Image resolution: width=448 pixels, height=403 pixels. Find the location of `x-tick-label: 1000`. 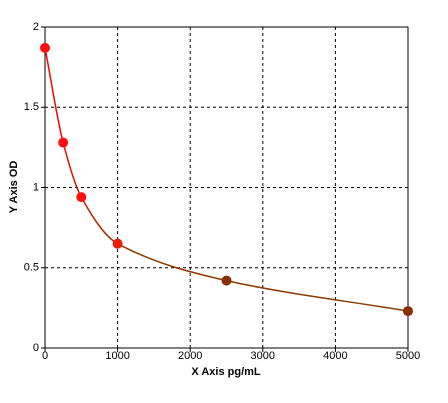

x-tick-label: 1000 is located at coordinates (117, 356).